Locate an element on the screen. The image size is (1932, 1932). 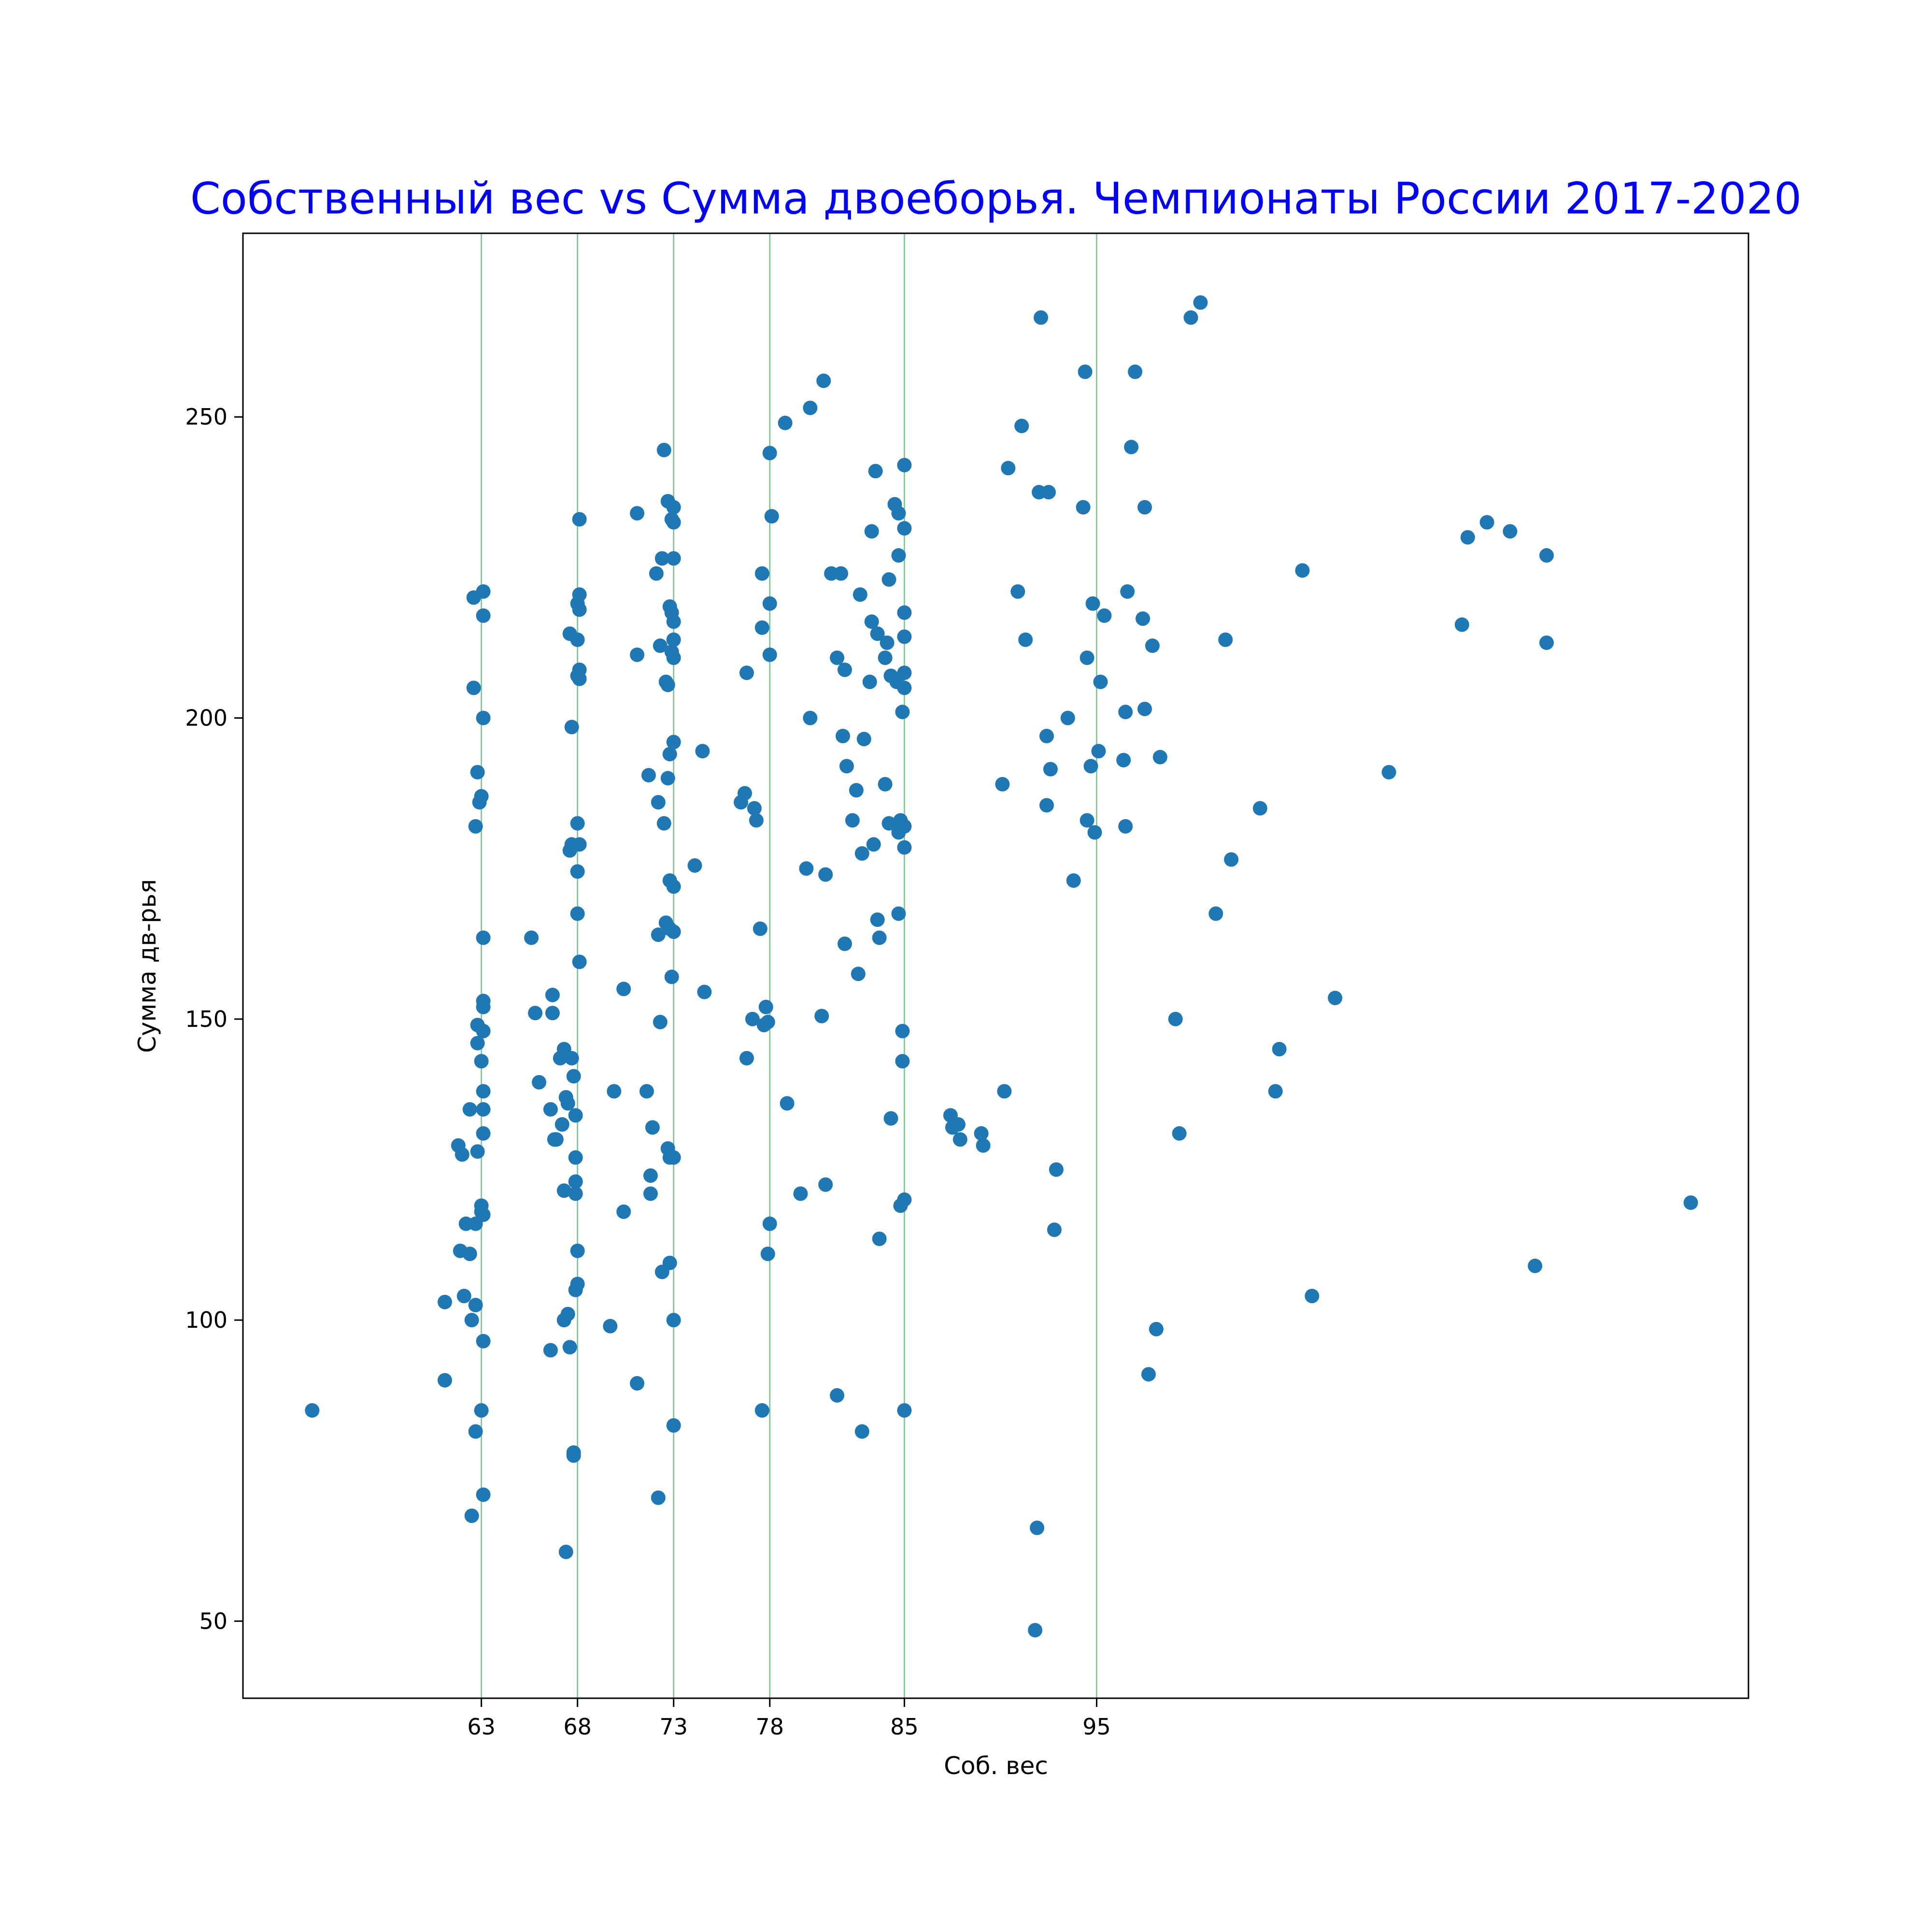
y-tick-label: 200 is located at coordinates (206, 718).